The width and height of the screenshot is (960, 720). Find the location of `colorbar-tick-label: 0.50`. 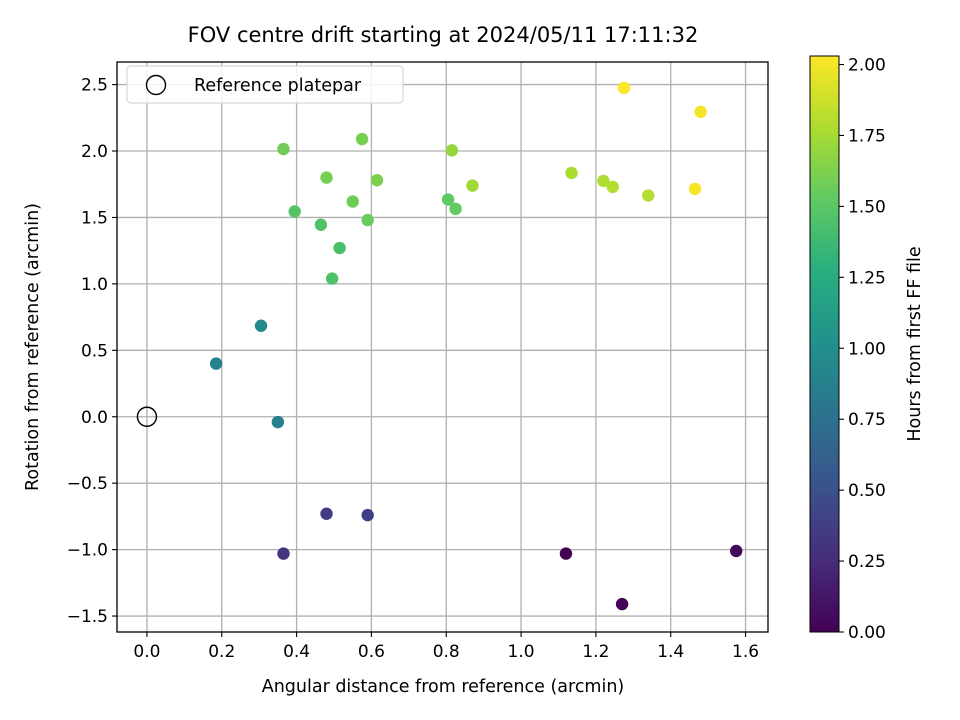

colorbar-tick-label: 0.50 is located at coordinates (867, 491).